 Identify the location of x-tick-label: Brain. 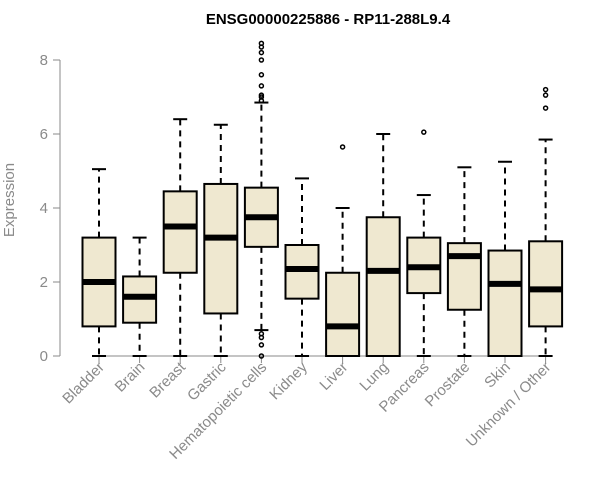
(130, 377).